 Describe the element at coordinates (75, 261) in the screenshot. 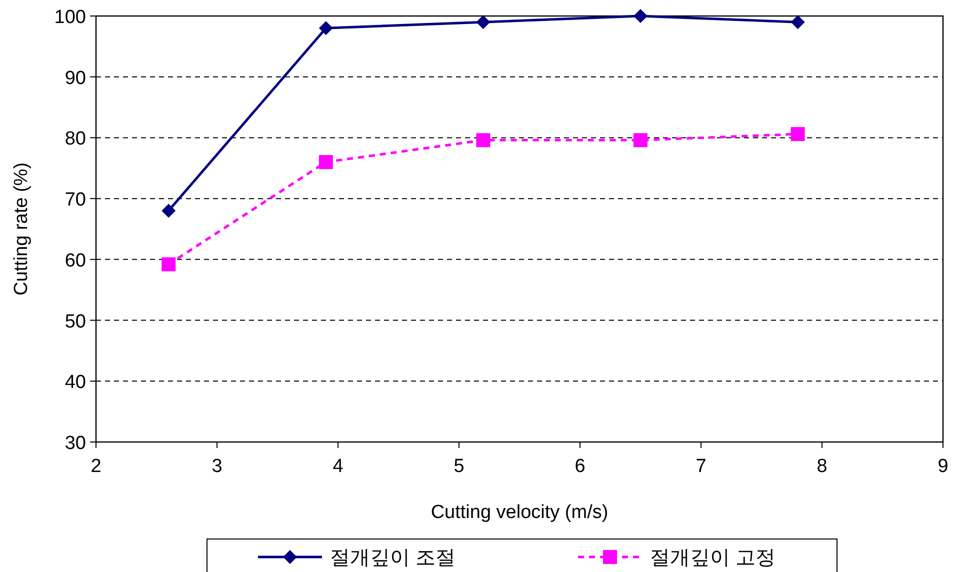

I see `y-tick-label: 60` at that location.